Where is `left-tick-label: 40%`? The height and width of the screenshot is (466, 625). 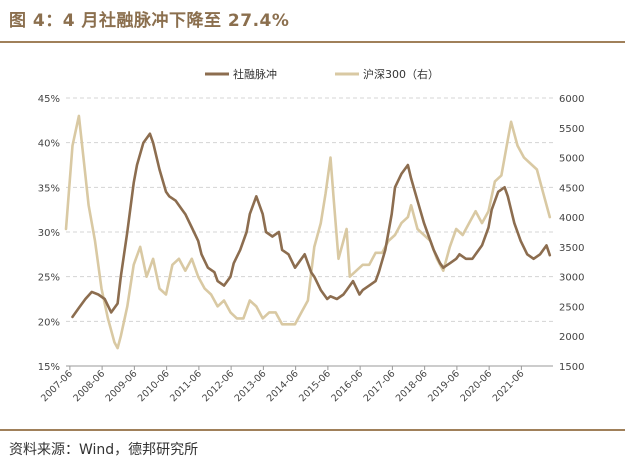 left-tick-label: 40% is located at coordinates (49, 144).